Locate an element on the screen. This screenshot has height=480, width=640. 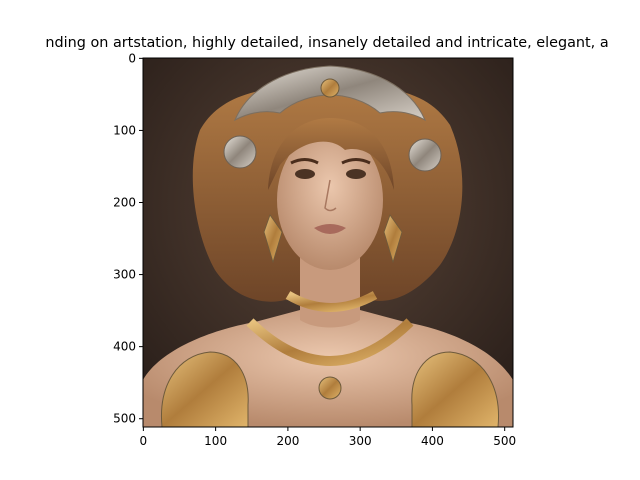
face is located at coordinates (330, 200).